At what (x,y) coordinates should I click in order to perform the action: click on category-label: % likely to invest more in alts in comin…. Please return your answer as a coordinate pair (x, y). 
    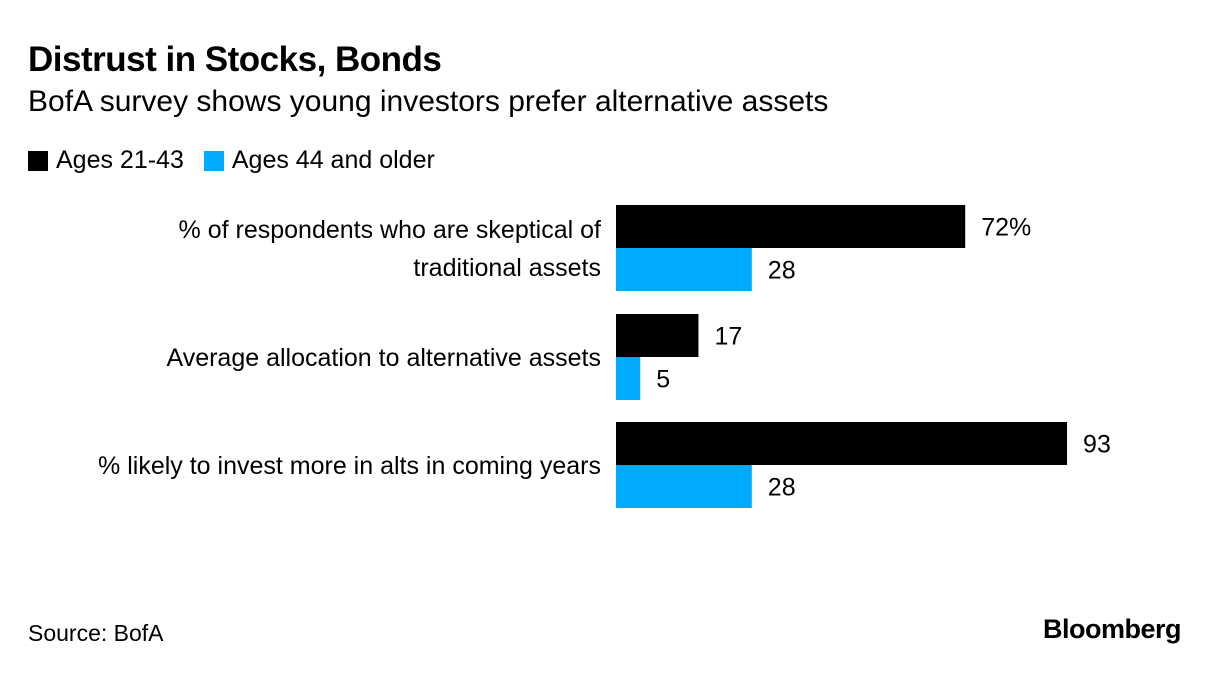
    Looking at the image, I should click on (349, 466).